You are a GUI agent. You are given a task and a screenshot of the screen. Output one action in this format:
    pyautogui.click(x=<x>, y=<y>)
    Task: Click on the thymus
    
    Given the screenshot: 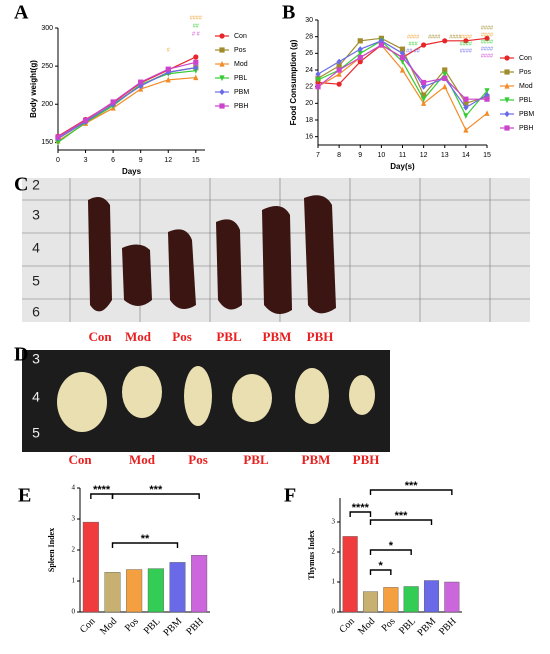 What is the action you would take?
    pyautogui.click(x=216, y=399)
    